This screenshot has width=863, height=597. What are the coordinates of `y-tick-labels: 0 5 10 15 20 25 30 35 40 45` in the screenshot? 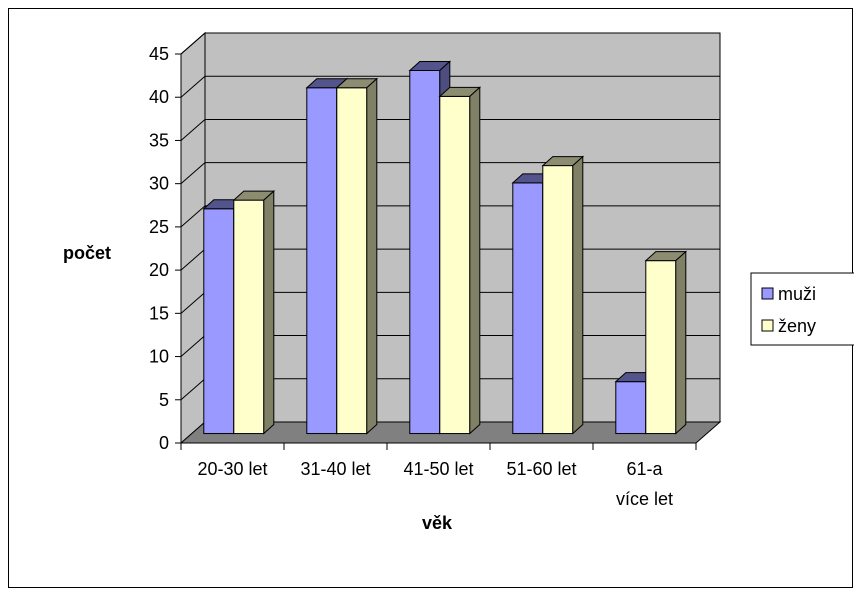 It's located at (159, 248).